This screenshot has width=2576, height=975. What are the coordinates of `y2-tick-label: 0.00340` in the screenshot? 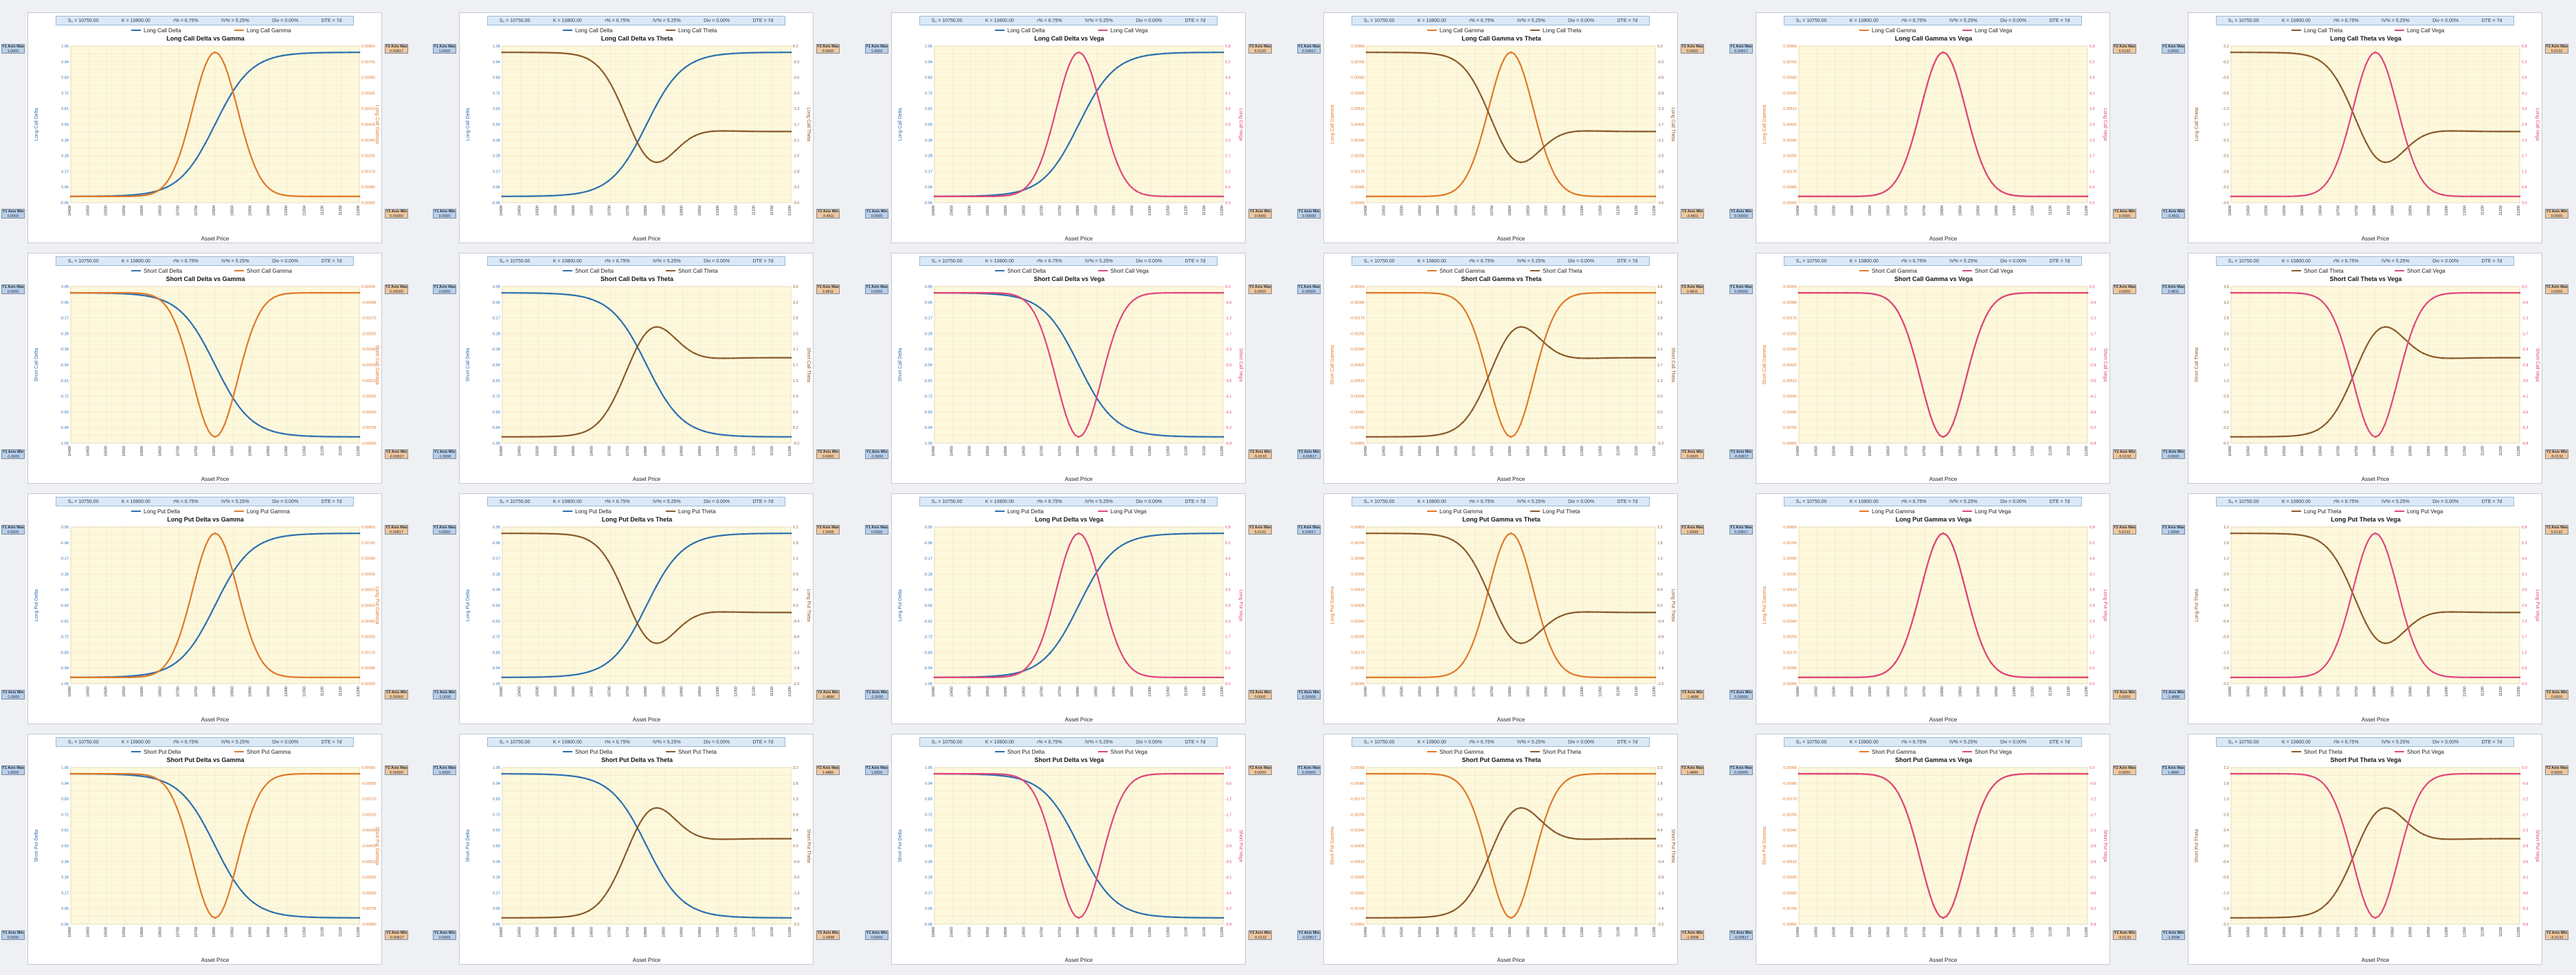 It's located at (368, 141).